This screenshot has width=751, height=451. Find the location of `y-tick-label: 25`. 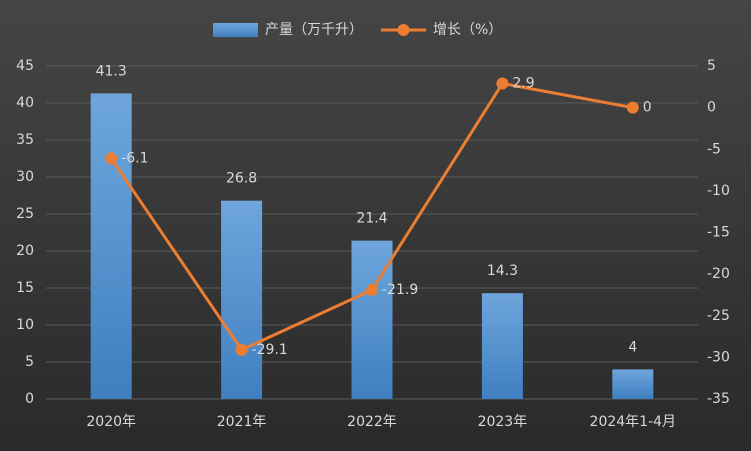

y-tick-label: 25 is located at coordinates (25, 214).